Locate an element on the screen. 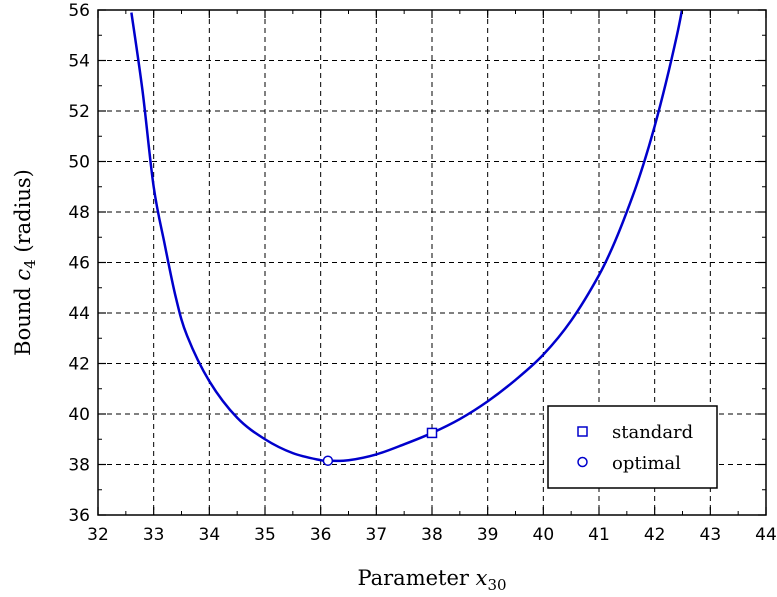 This screenshot has width=777, height=597. x-tick-label: 38 is located at coordinates (432, 535).